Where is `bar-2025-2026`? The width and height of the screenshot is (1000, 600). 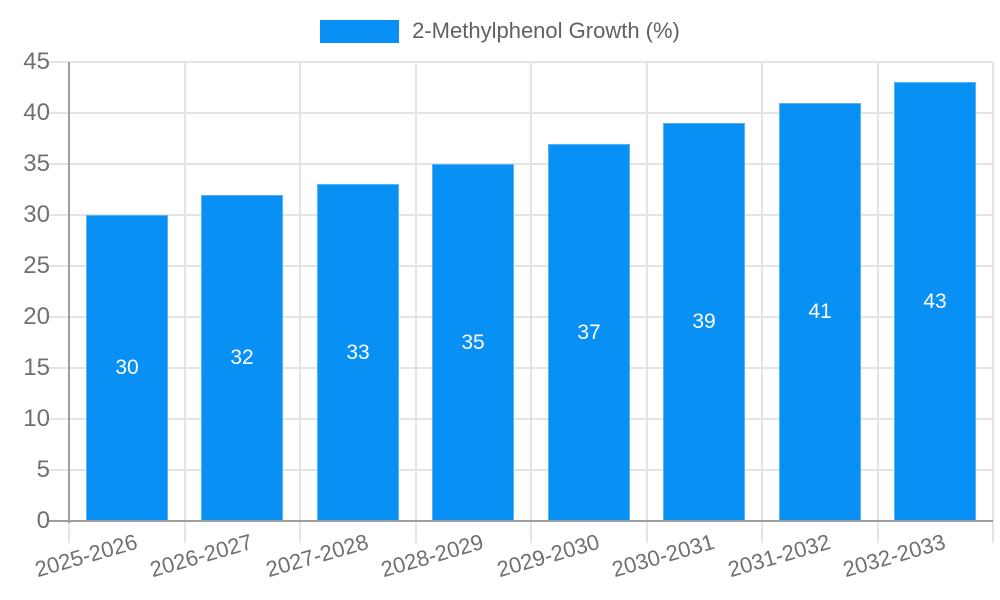
bar-2025-2026 is located at coordinates (127, 368).